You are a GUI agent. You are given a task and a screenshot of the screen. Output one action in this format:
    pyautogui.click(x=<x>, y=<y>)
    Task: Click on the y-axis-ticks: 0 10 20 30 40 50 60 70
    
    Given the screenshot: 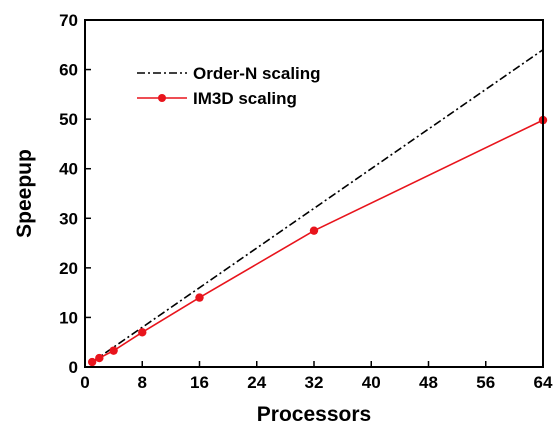 What is the action you would take?
    pyautogui.click(x=75, y=194)
    